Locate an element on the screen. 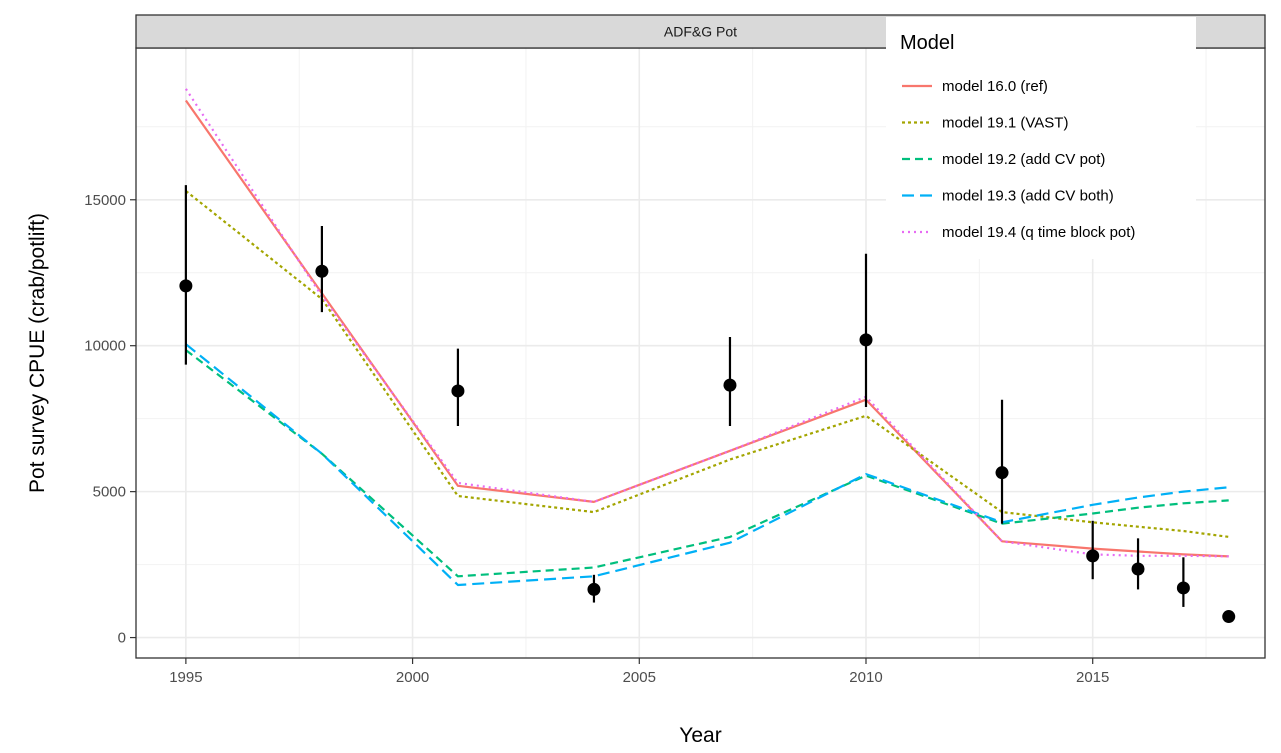 The height and width of the screenshot is (753, 1281). legend-label-4: model 19.3 (add CV both) is located at coordinates (1028, 196).